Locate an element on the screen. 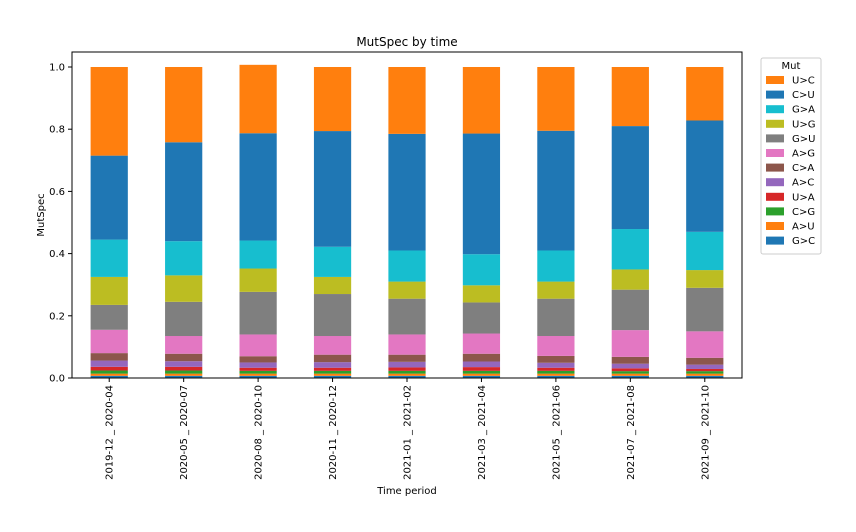 The width and height of the screenshot is (856, 532). bar-segment-C>G-2 is located at coordinates (258, 372).